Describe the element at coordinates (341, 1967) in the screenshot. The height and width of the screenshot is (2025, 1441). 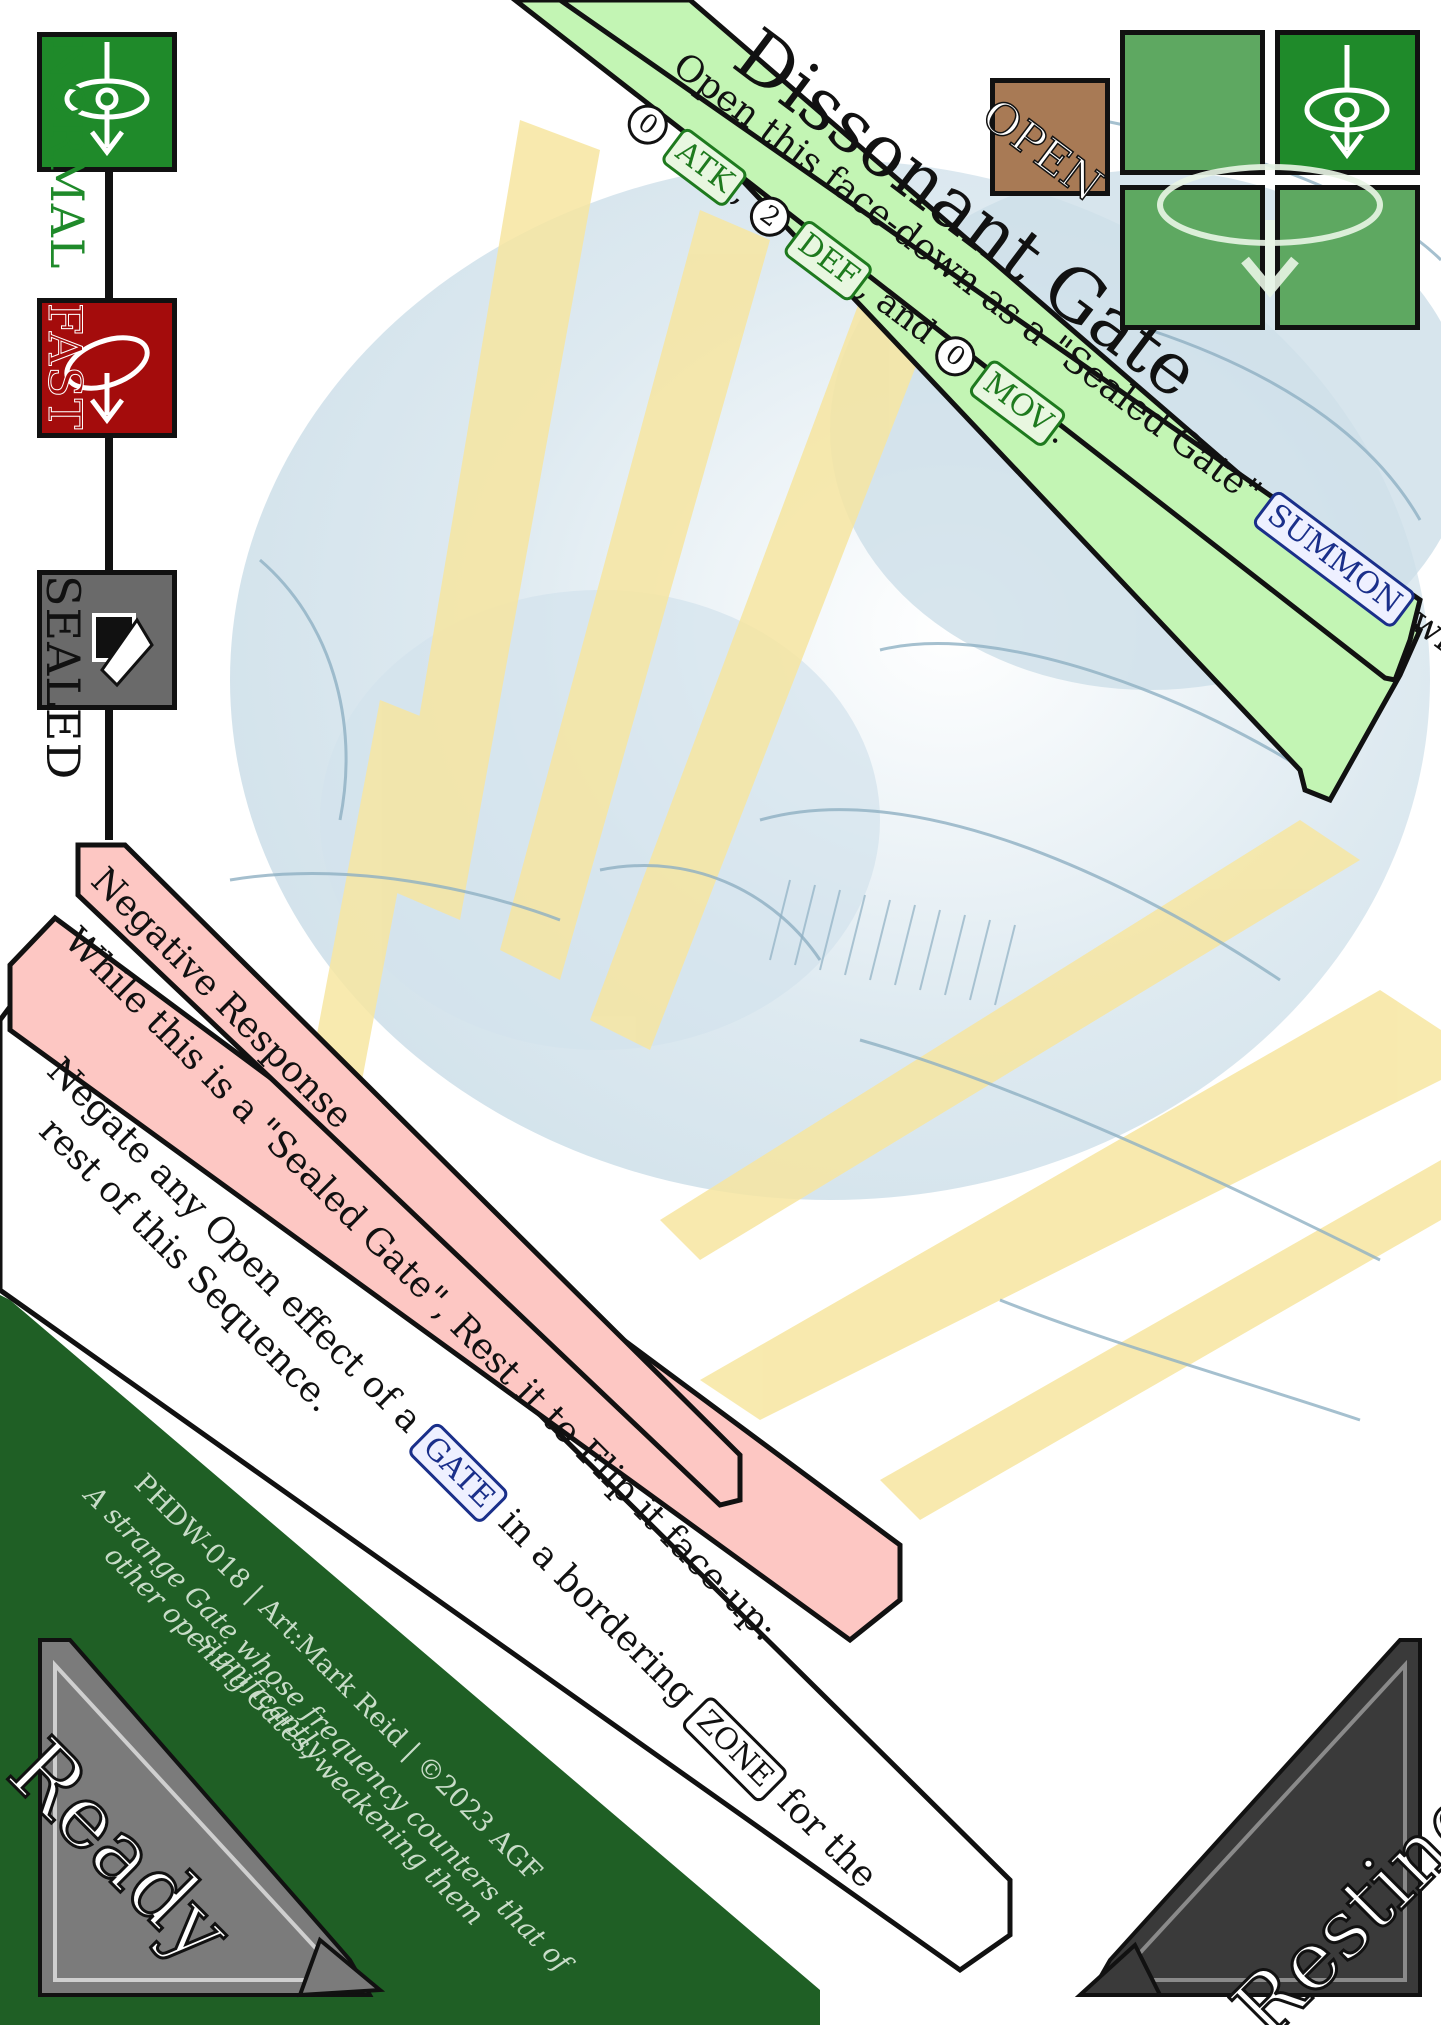
I see `ready-arrow-icon` at that location.